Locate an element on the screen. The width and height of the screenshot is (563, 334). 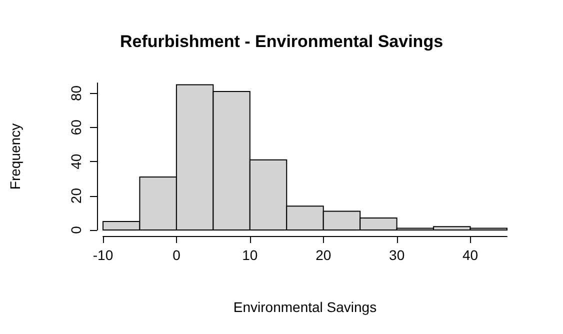
y-tick-label: 0 is located at coordinates (76, 230).